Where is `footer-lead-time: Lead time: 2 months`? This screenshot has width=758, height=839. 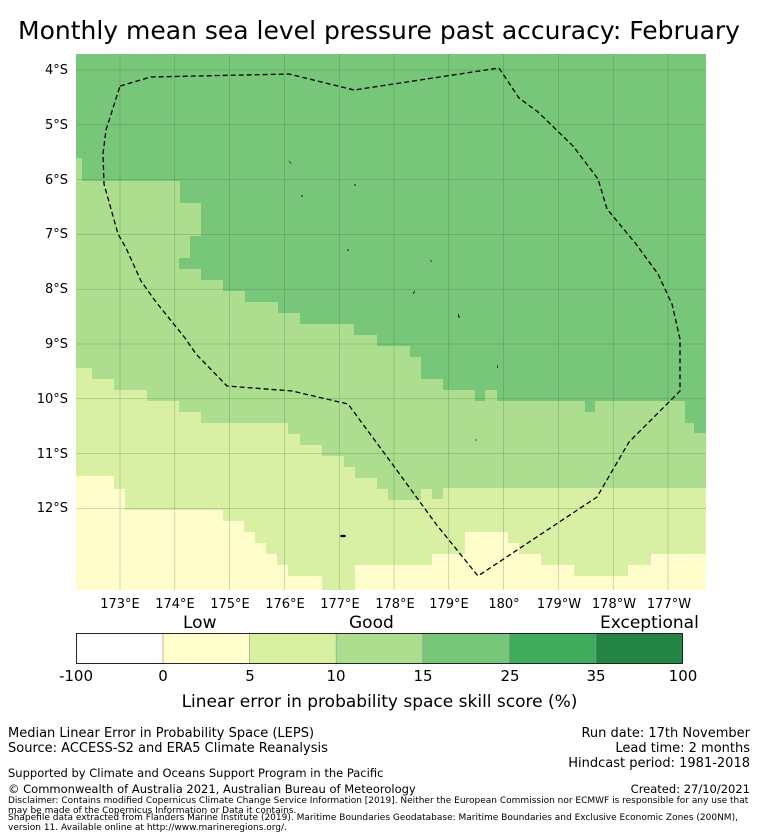
footer-lead-time: Lead time: 2 months is located at coordinates (682, 748).